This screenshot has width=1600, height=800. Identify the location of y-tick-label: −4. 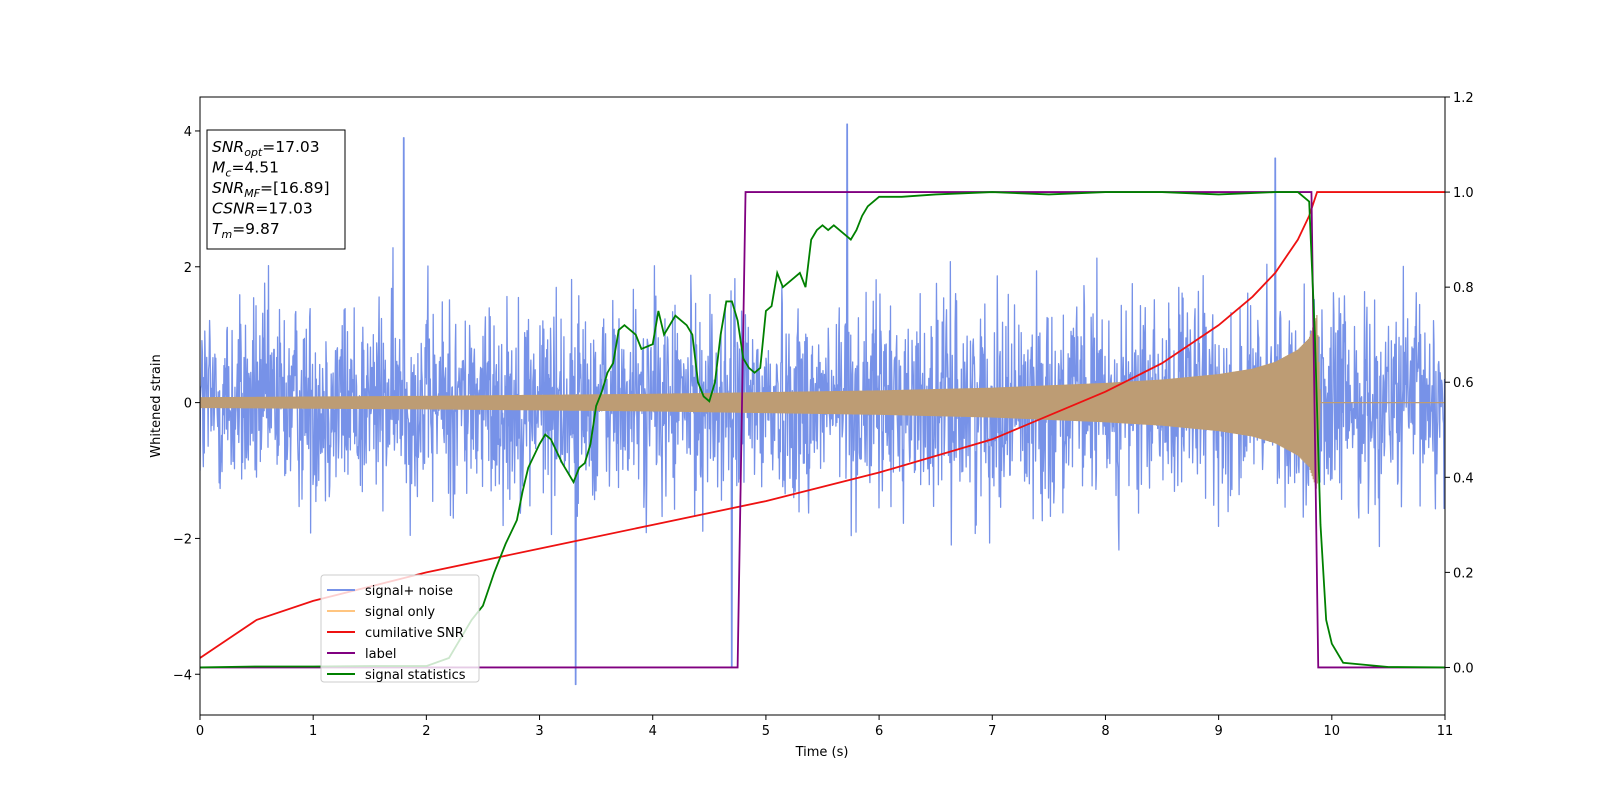
(182, 675).